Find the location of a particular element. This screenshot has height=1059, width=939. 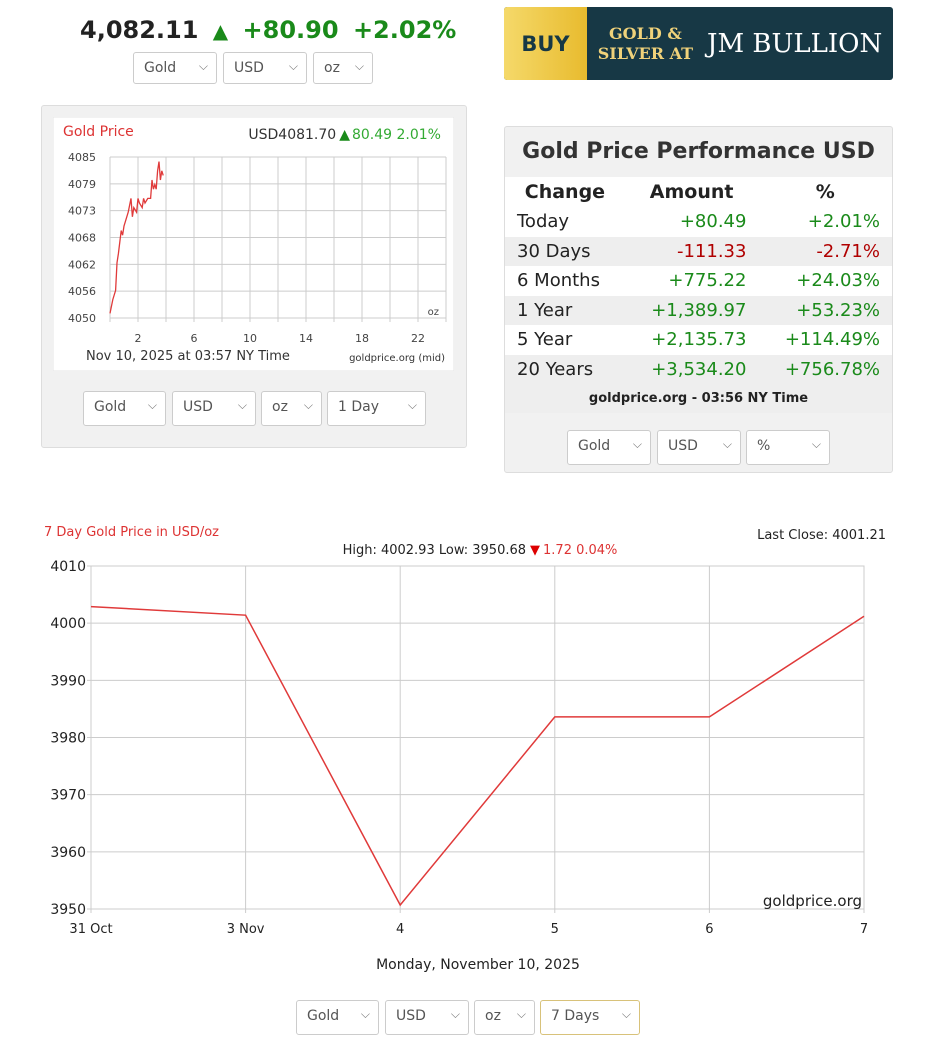

x-tick-label: 31 Oct is located at coordinates (90, 929).